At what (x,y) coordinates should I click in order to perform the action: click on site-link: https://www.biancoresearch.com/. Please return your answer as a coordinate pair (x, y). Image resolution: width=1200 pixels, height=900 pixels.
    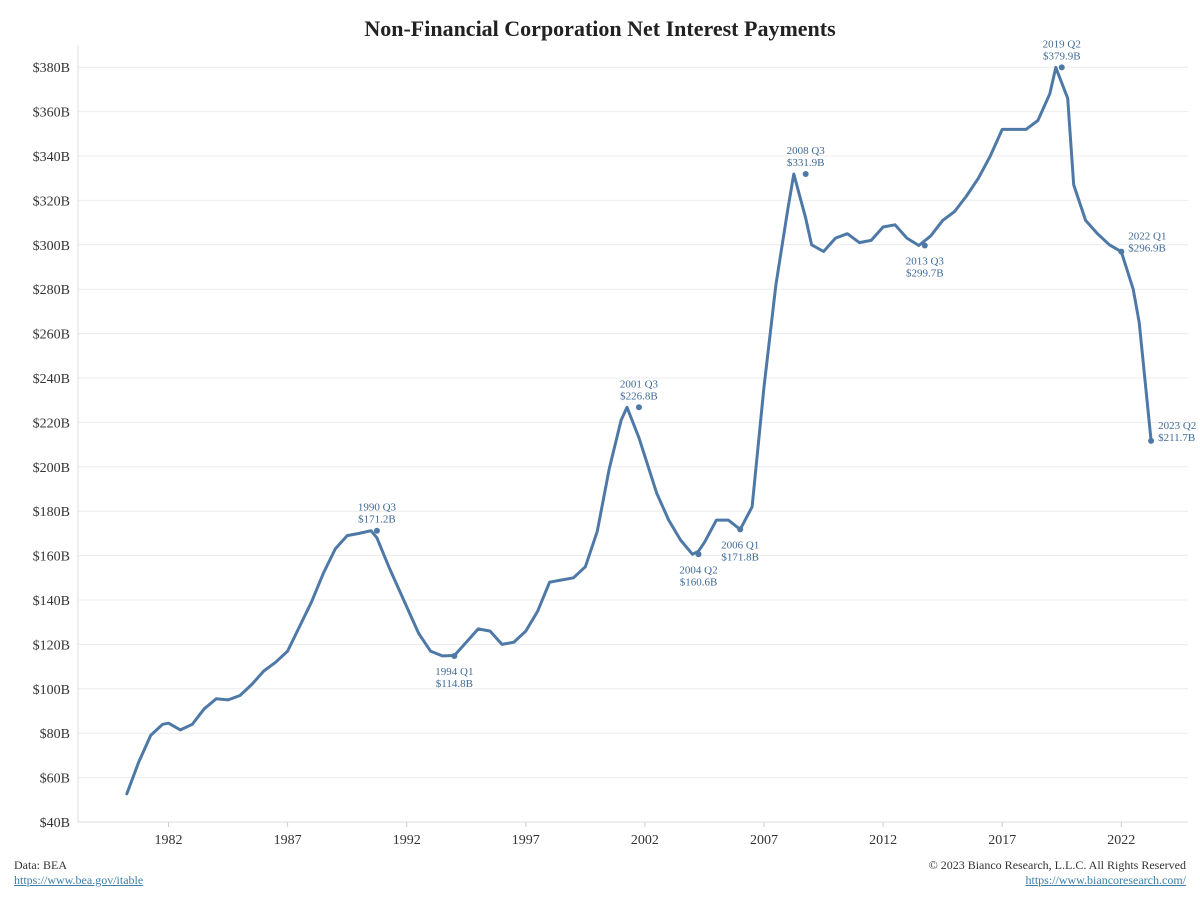
    Looking at the image, I should click on (1105, 880).